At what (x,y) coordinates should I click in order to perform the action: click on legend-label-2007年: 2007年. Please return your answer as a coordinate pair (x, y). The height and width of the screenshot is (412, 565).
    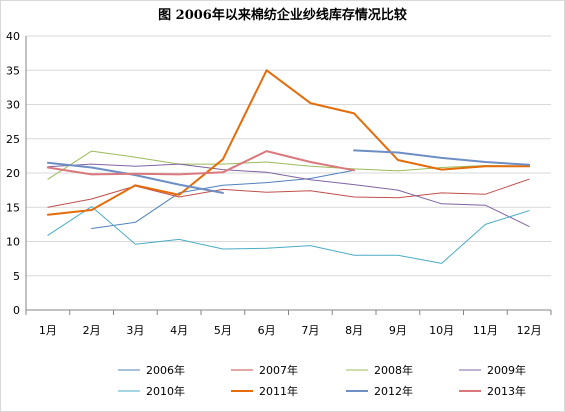
    Looking at the image, I should click on (278, 370).